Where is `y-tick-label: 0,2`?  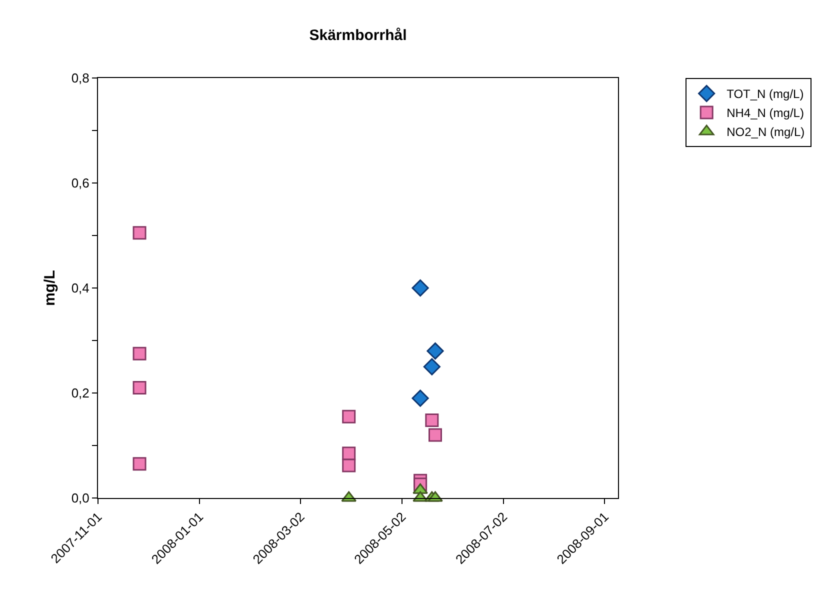
y-tick-label: 0,2 is located at coordinates (80, 393).